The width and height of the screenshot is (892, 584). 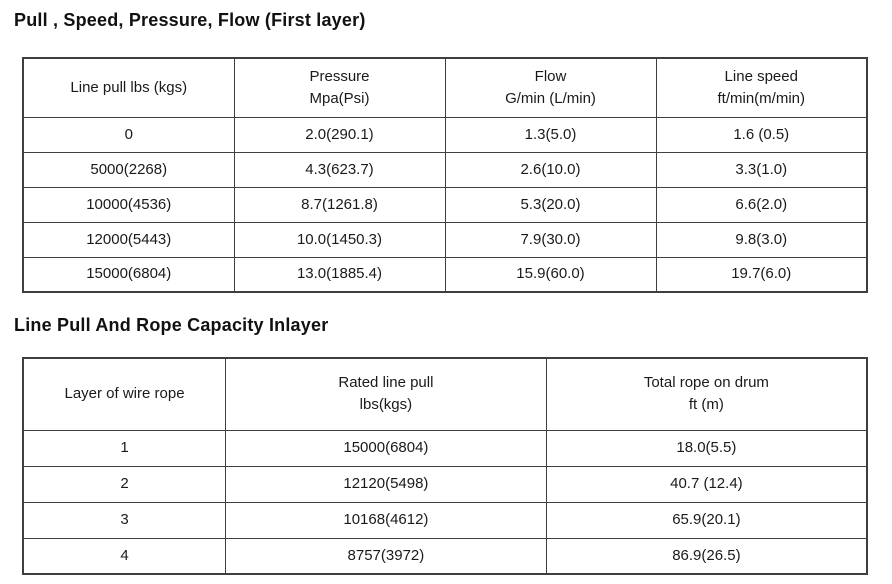 I want to click on table-cell: 10000(4536), so click(x=128, y=204).